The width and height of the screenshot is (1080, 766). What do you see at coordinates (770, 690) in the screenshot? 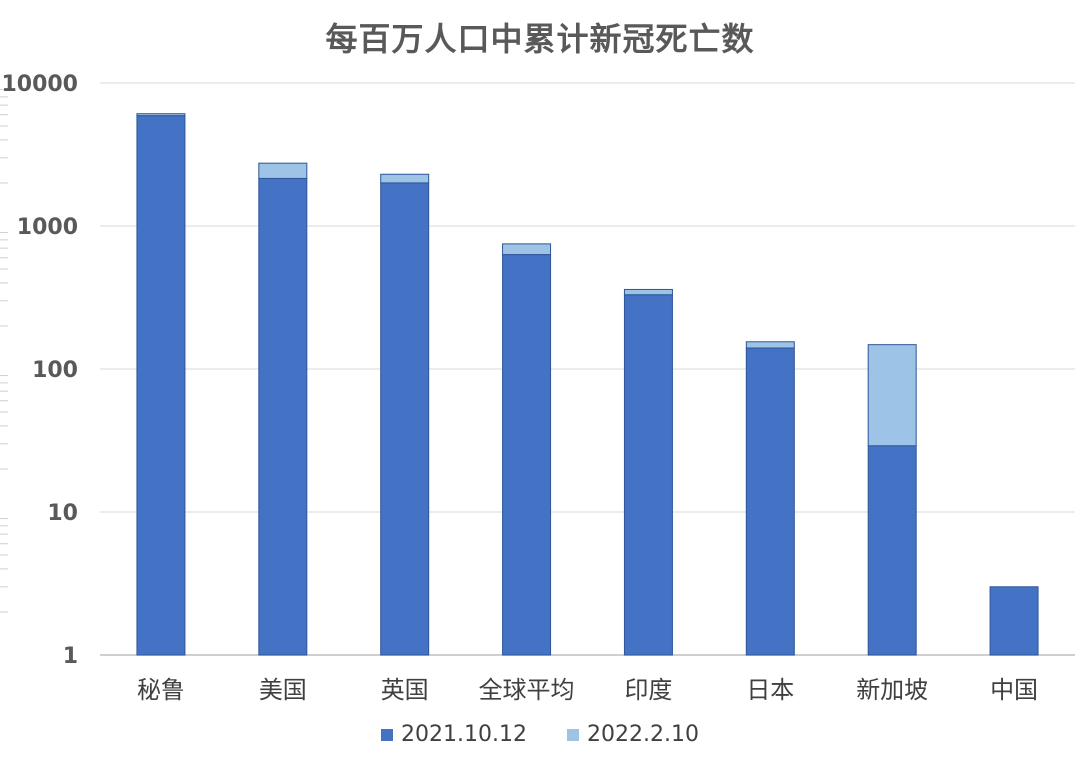
I see `x-tick-label: 日本` at bounding box center [770, 690].